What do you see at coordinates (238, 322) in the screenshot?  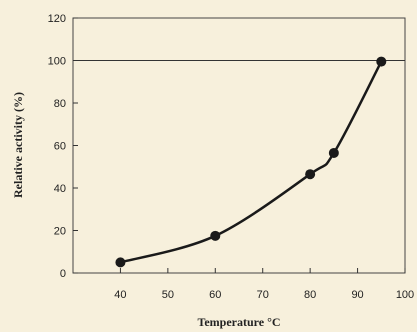 I see `x-axis-title: Temperature °C` at bounding box center [238, 322].